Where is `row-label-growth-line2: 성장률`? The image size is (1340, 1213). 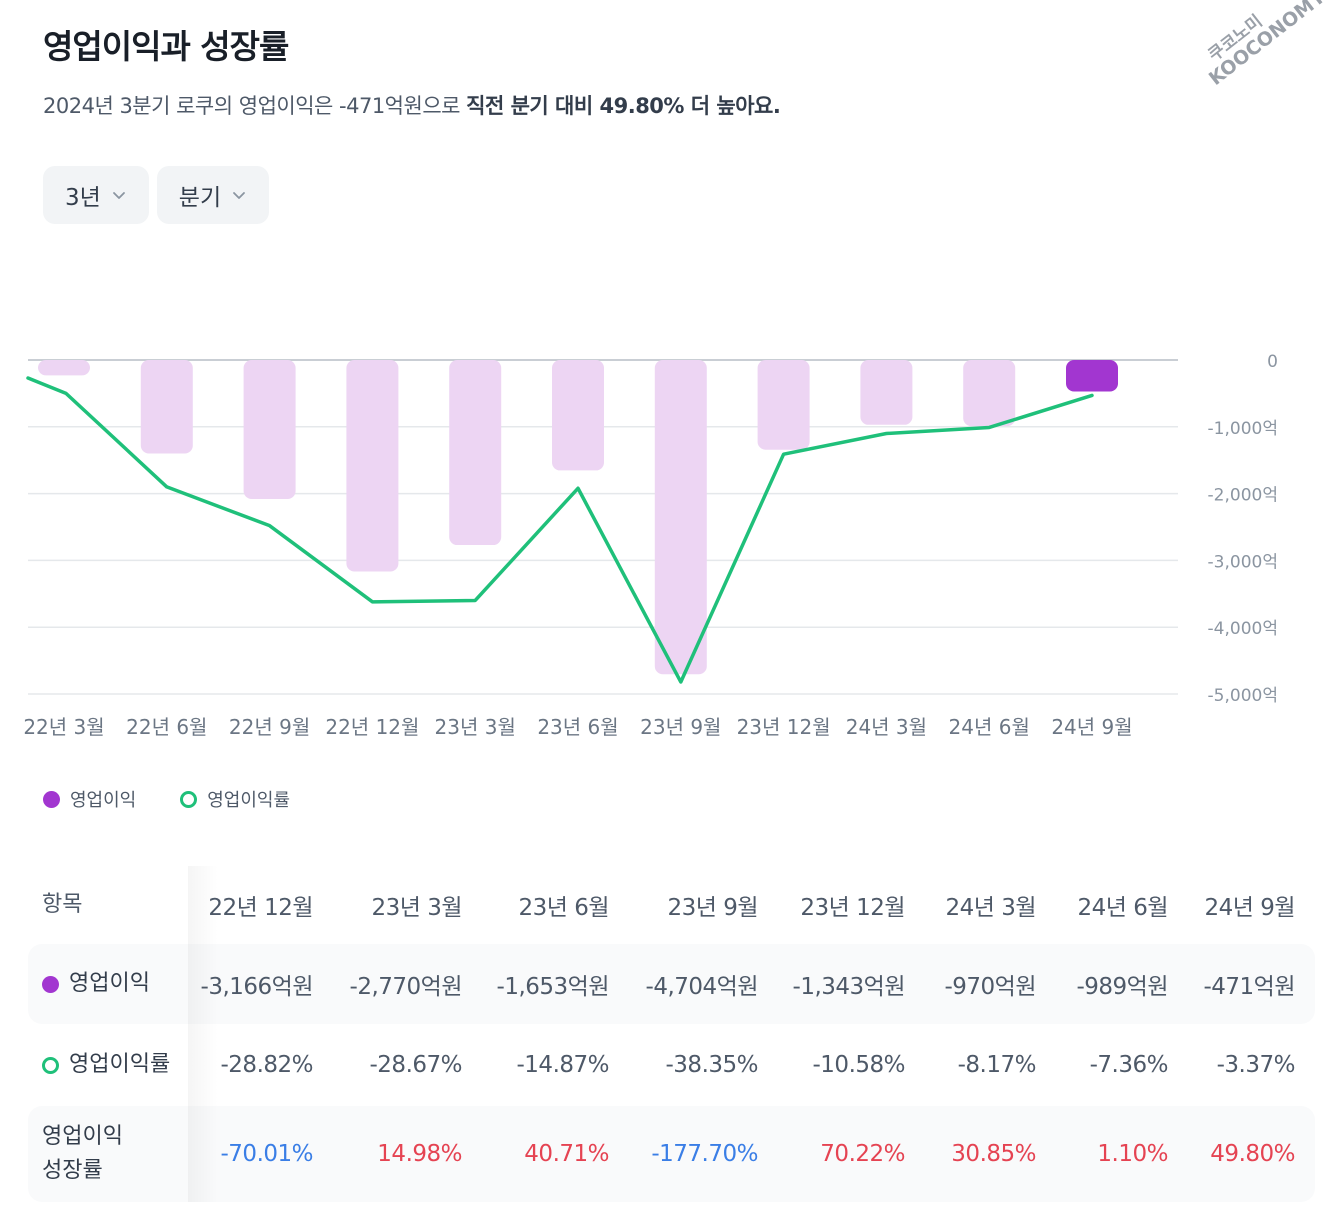
row-label-growth-line2: 성장률 is located at coordinates (72, 1170).